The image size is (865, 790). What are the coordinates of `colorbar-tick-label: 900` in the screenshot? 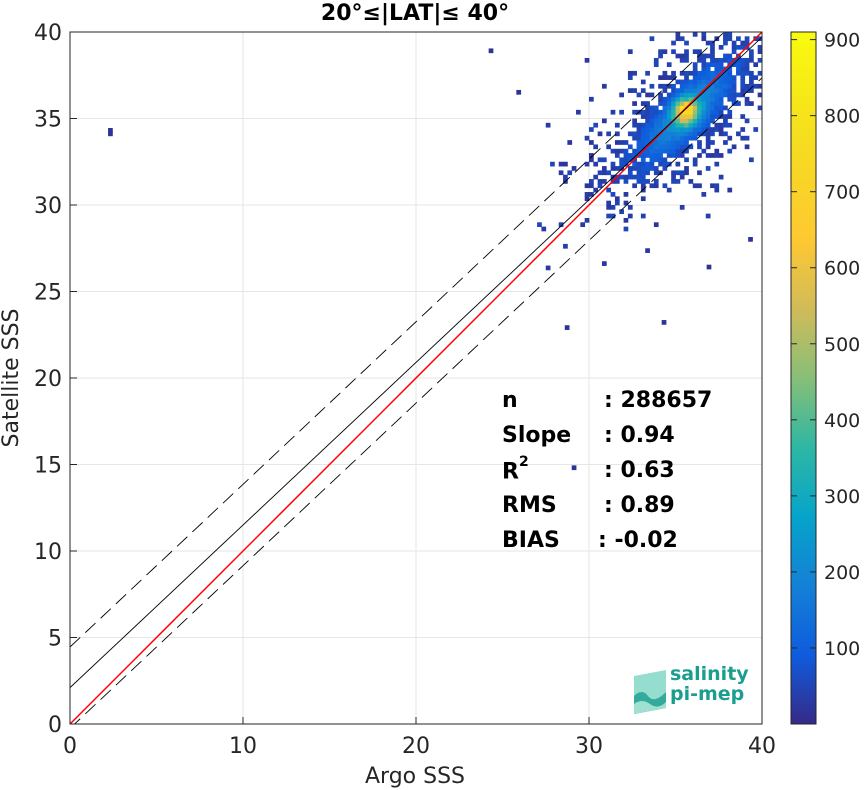 It's located at (842, 41).